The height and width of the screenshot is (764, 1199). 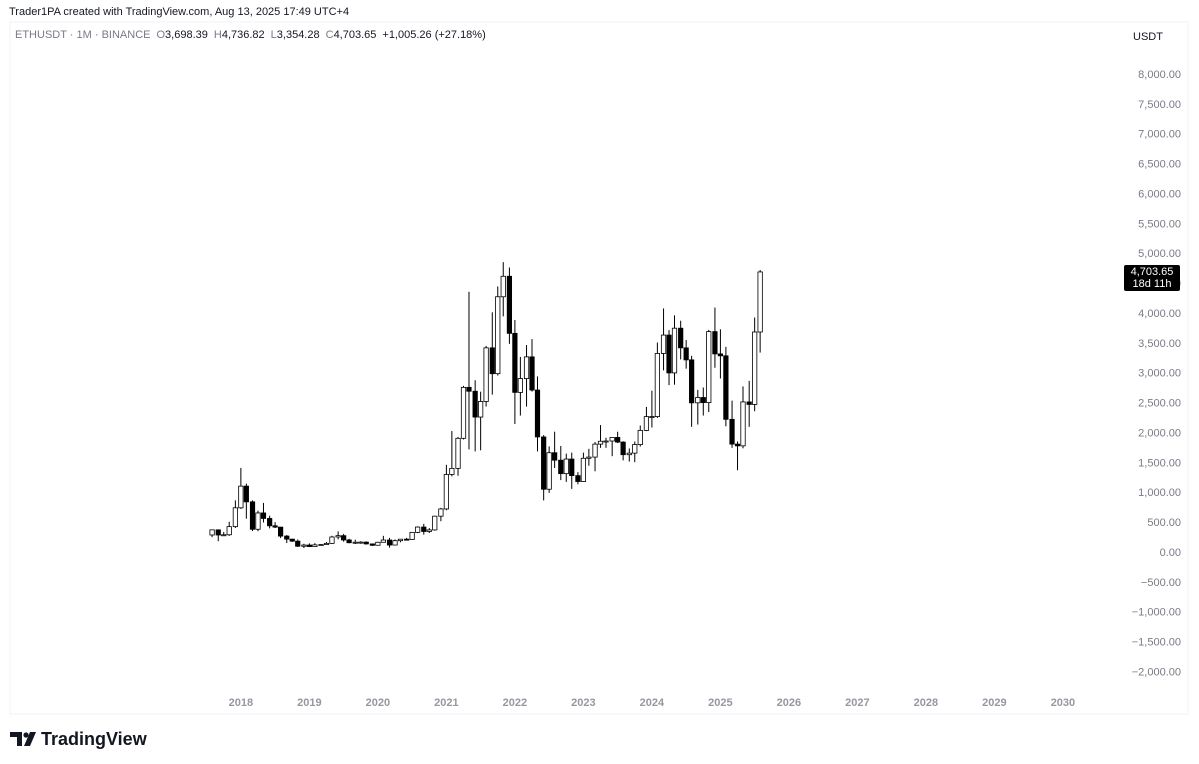 What do you see at coordinates (1159, 75) in the screenshot?
I see `y-tick-label: 8,000.00` at bounding box center [1159, 75].